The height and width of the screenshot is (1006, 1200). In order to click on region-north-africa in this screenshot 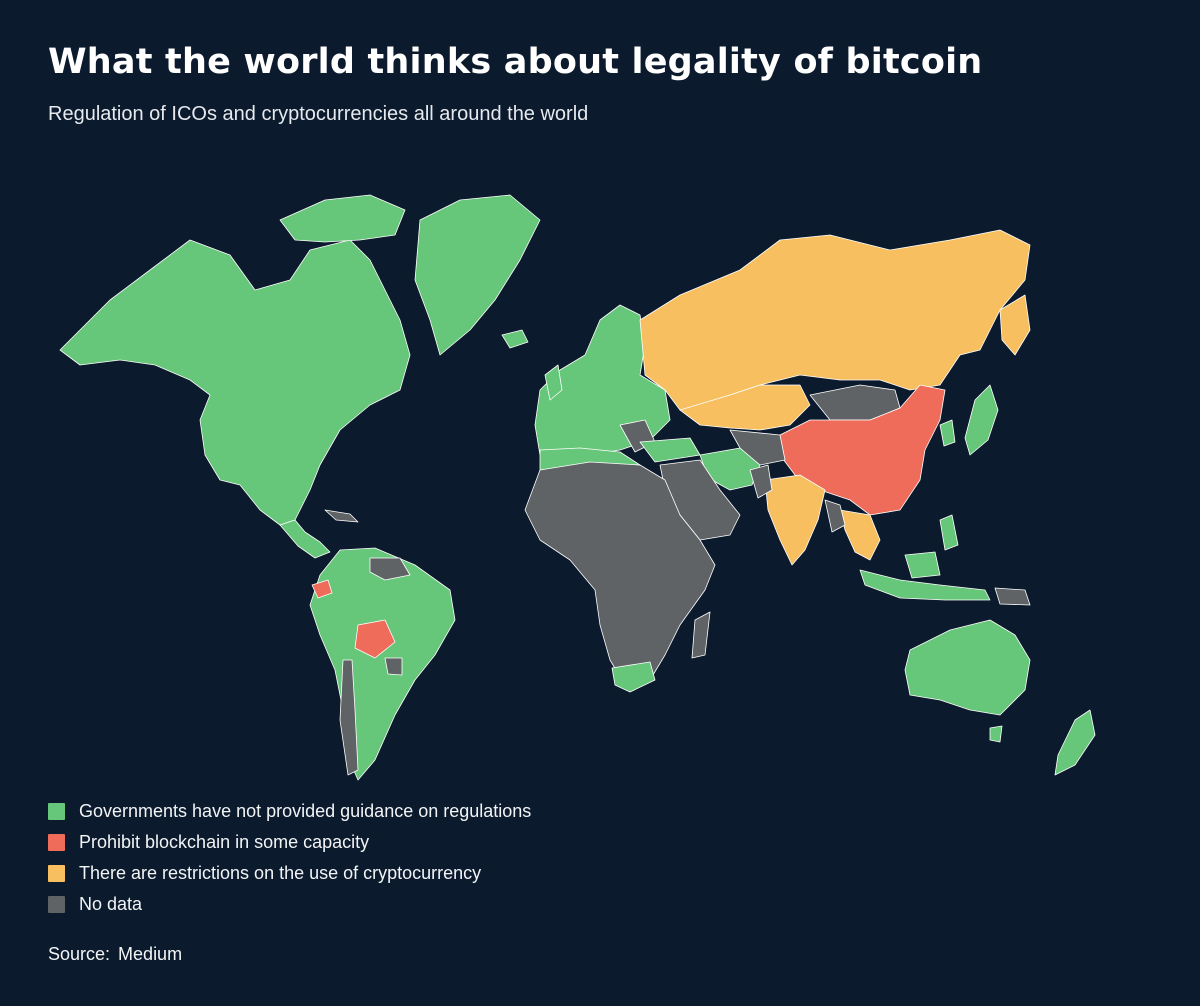, I will do `click(590, 459)`.